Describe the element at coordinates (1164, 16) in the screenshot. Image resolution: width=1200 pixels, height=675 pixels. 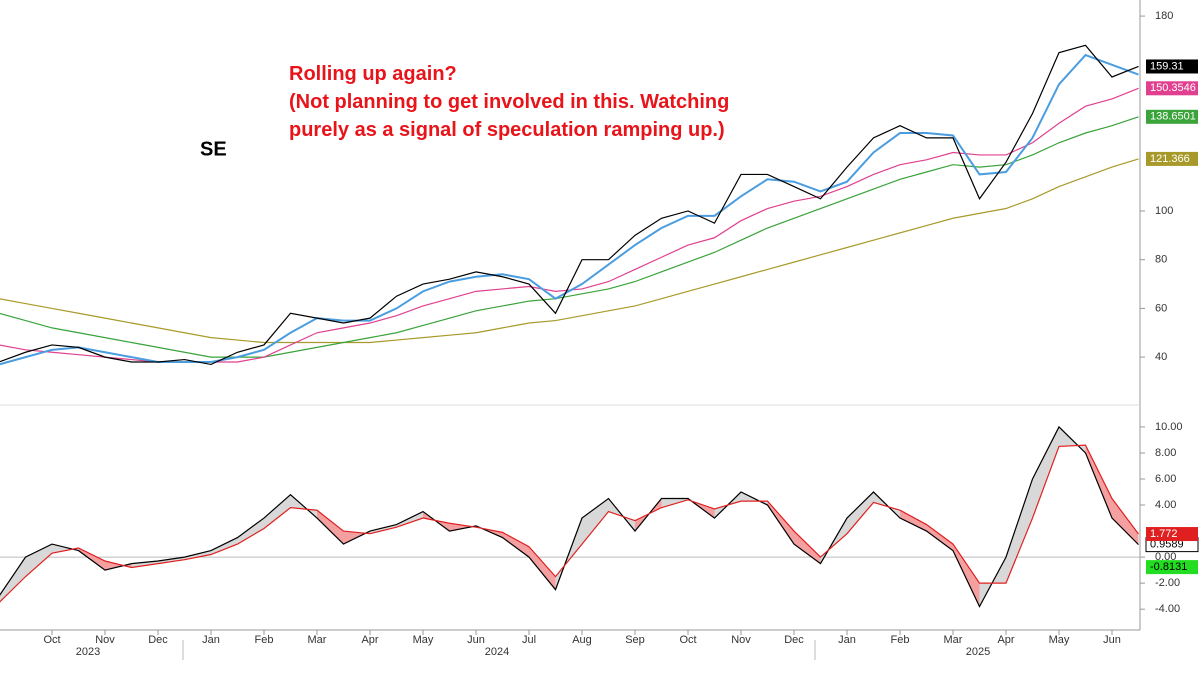
I see `y-tick-label: 180` at that location.